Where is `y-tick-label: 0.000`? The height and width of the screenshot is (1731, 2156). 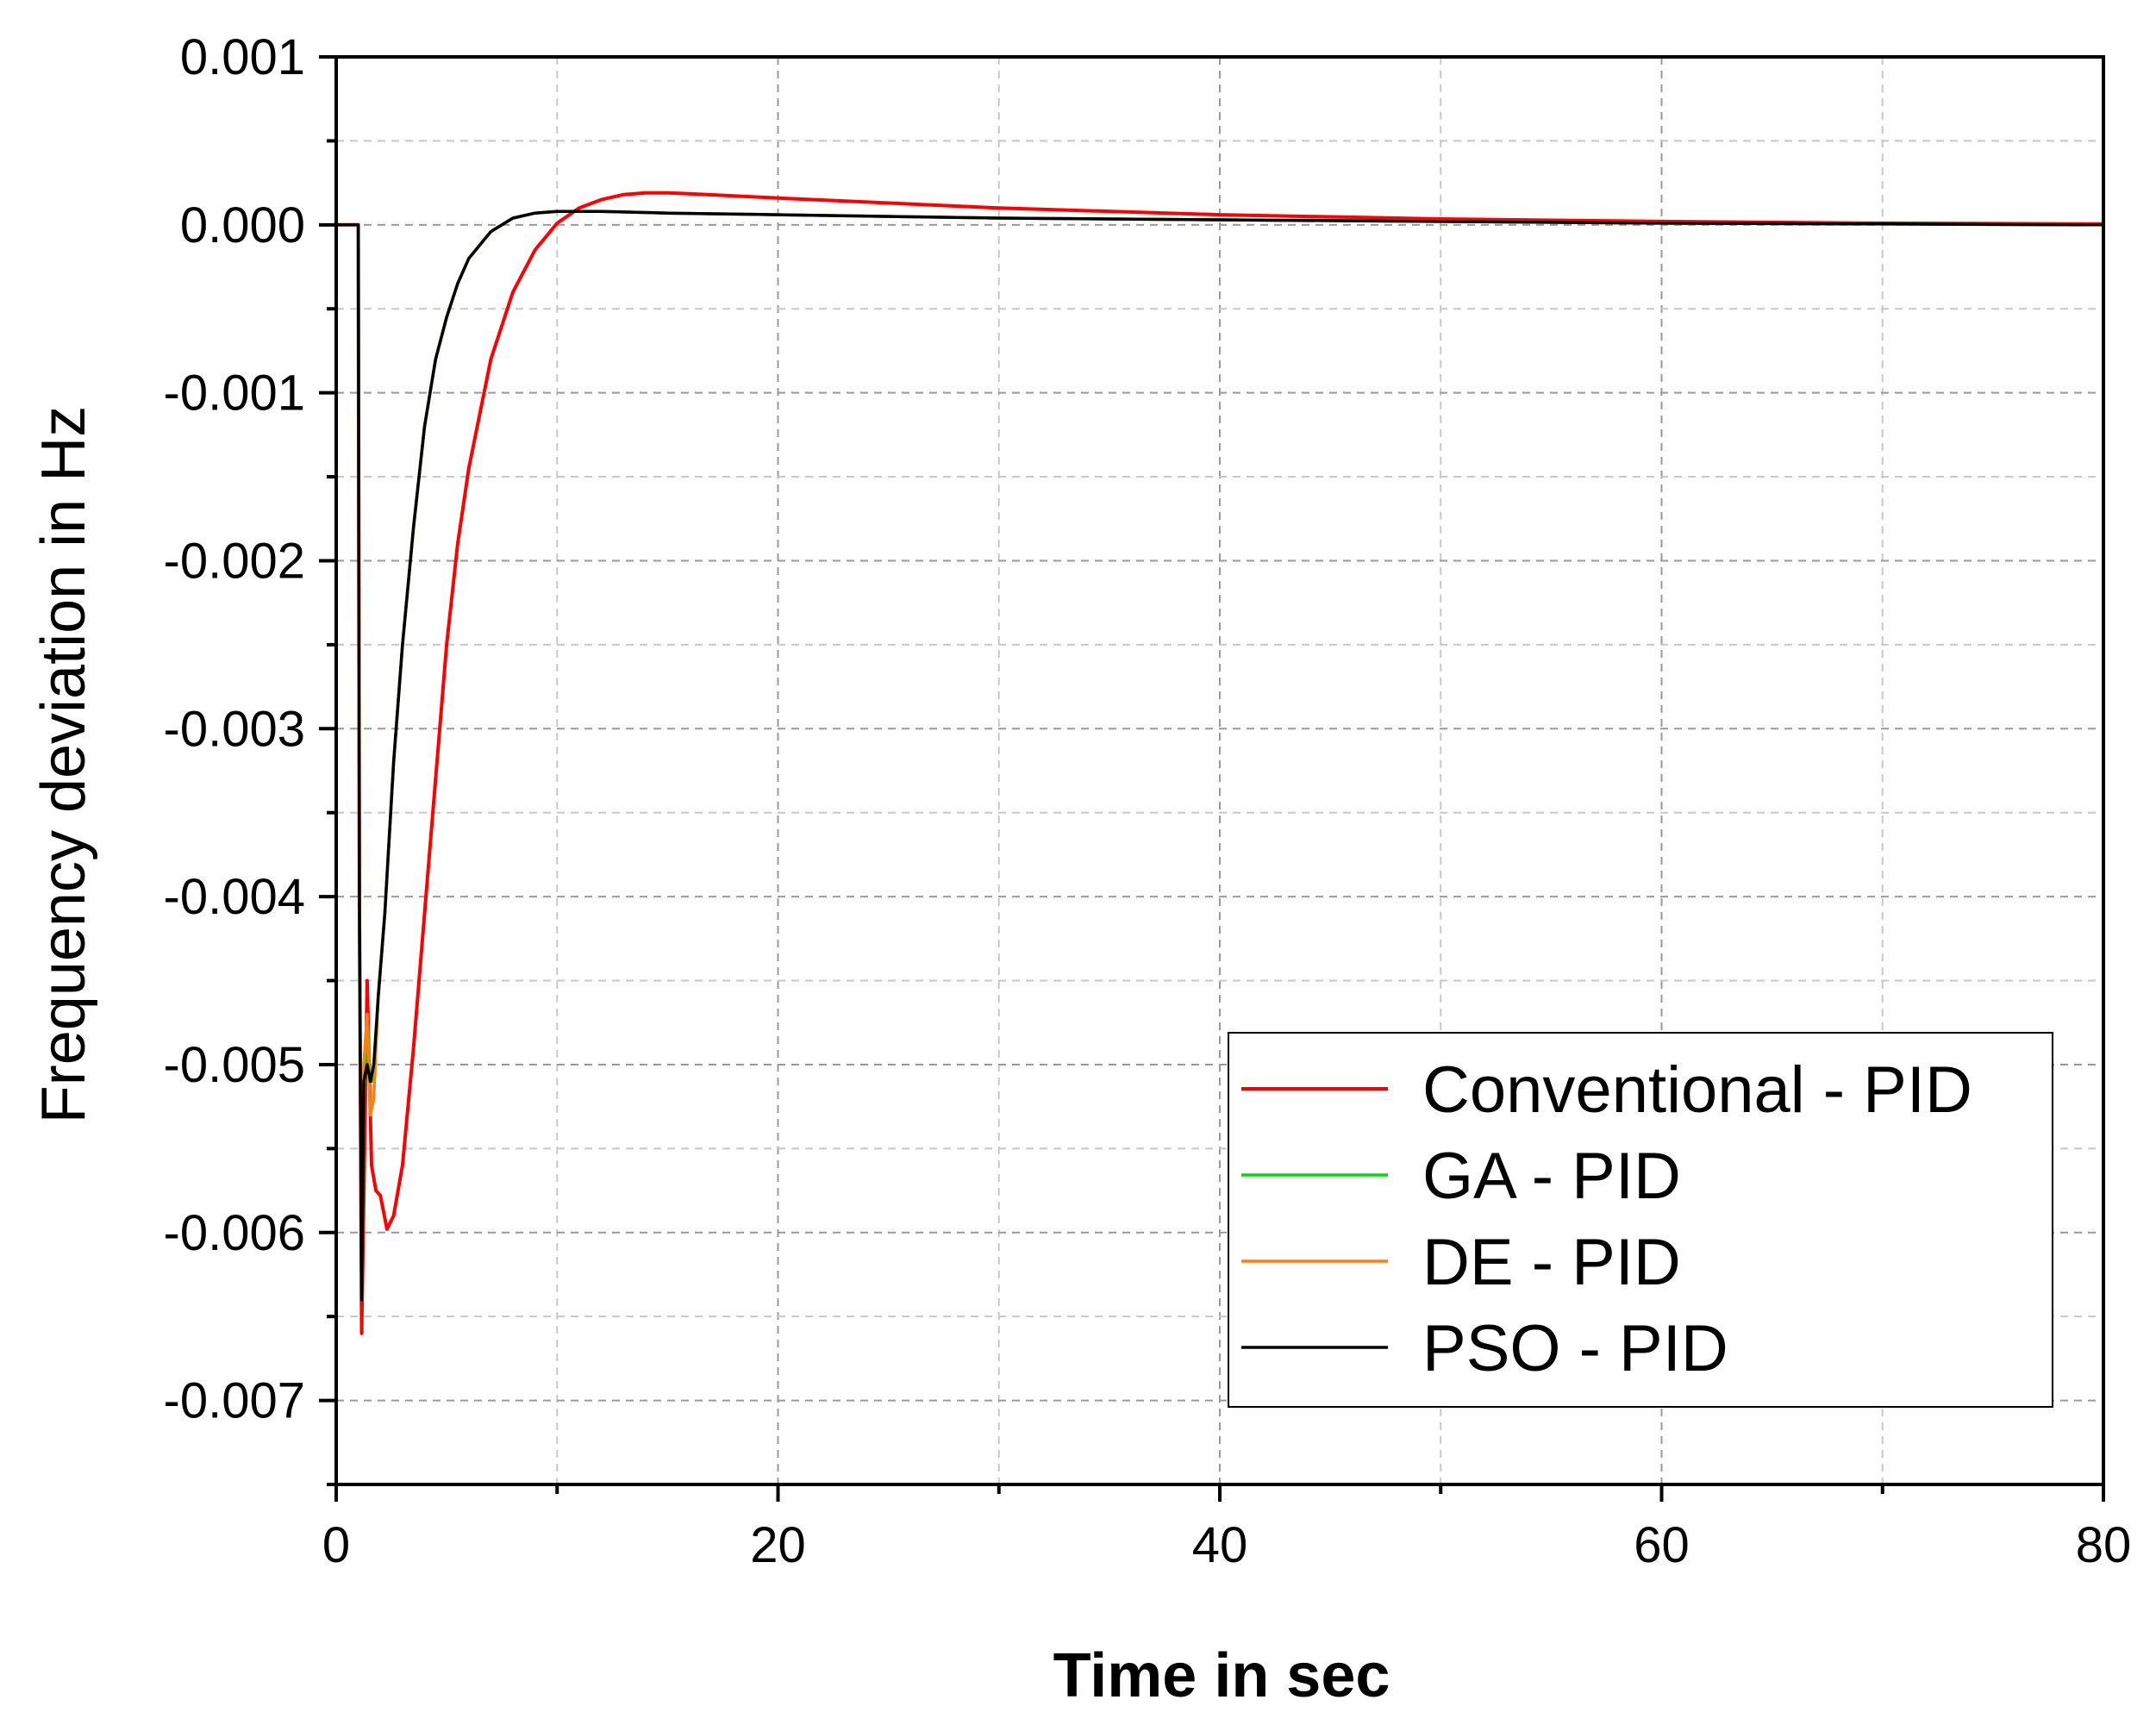 y-tick-label: 0.000 is located at coordinates (242, 225).